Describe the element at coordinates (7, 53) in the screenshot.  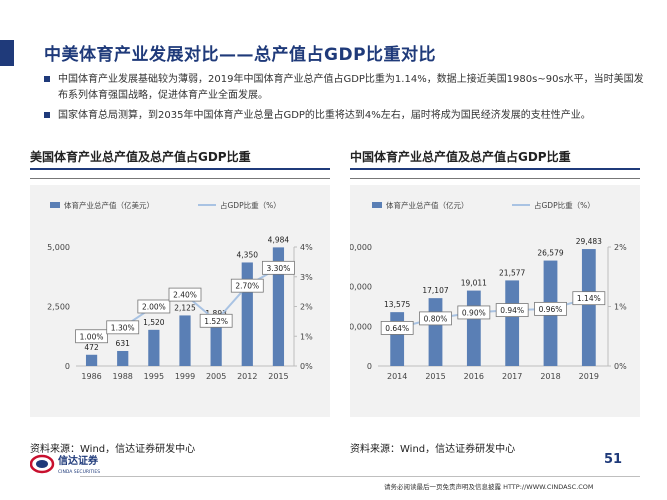
I see `title-accent-bar` at that location.